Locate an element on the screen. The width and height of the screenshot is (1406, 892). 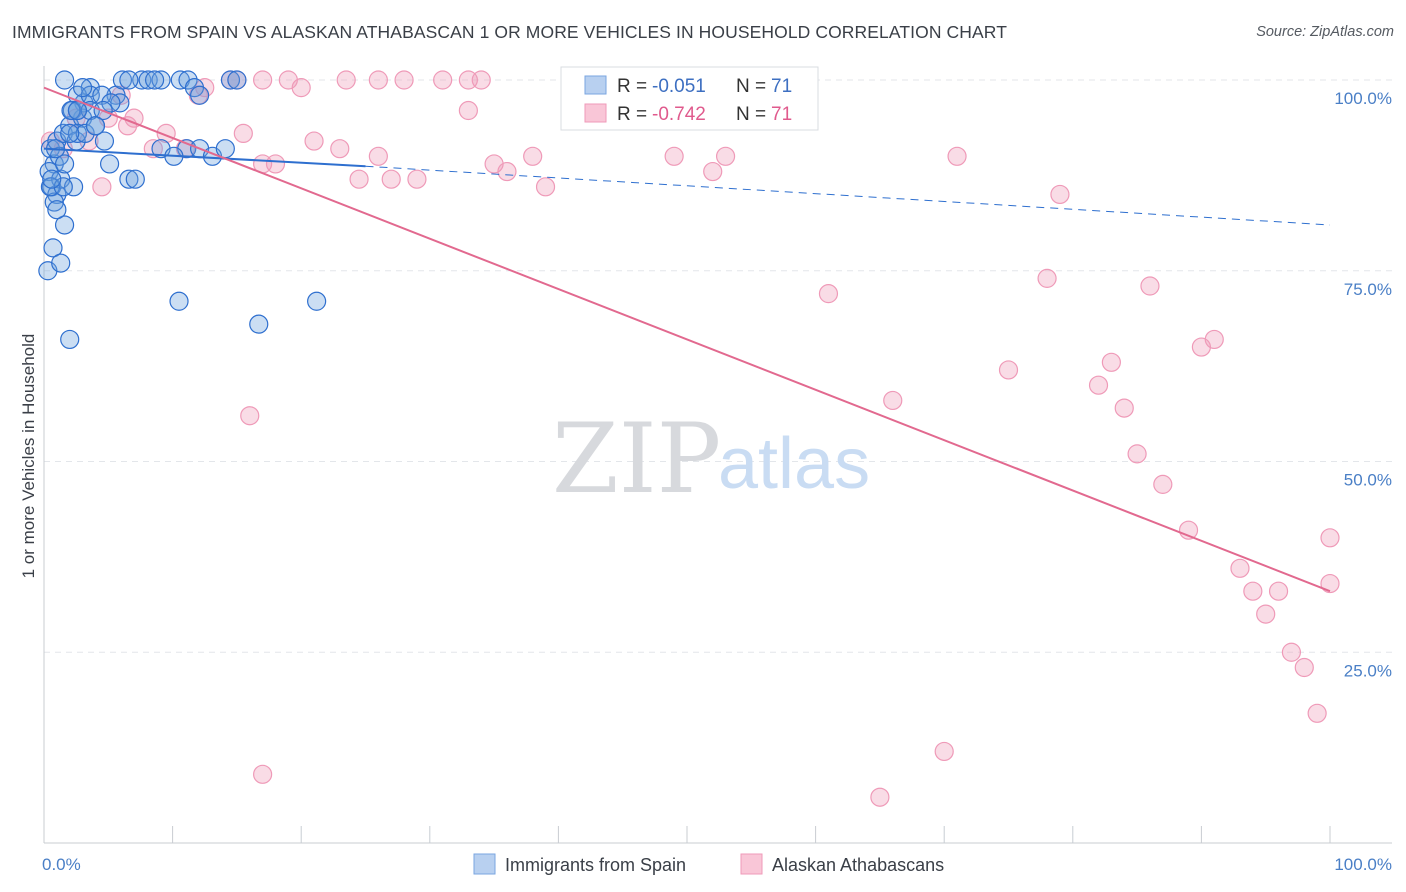
stats-pink-swatch is located at coordinates (595, 113).